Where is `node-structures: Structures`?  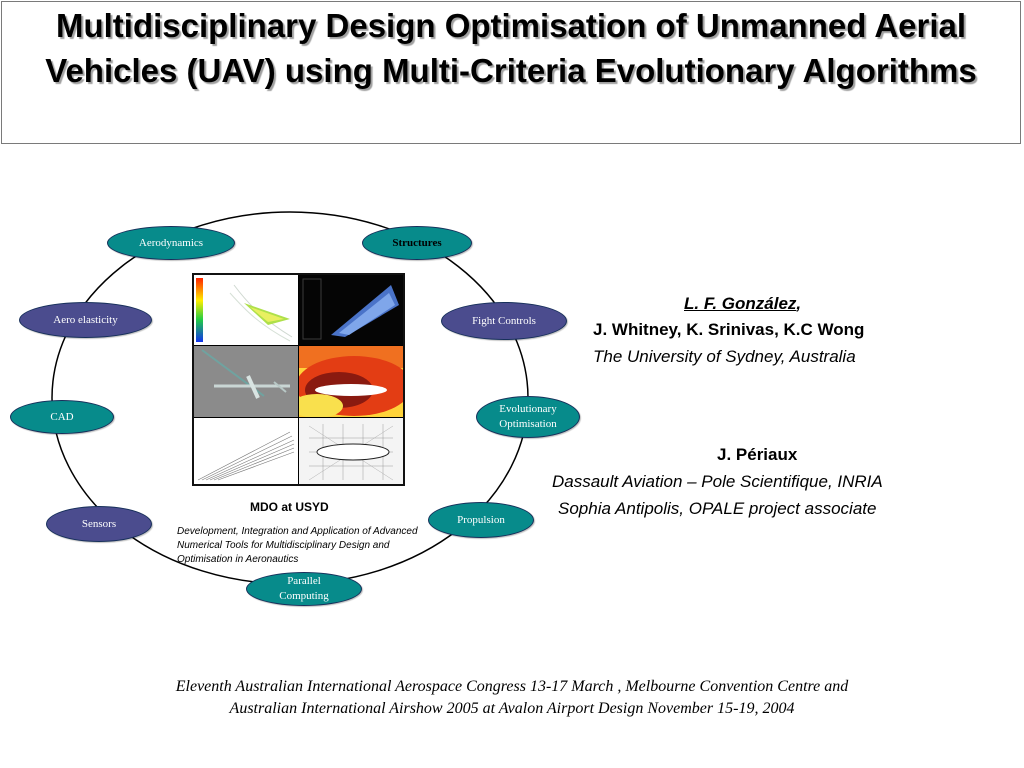
node-structures: Structures is located at coordinates (417, 243).